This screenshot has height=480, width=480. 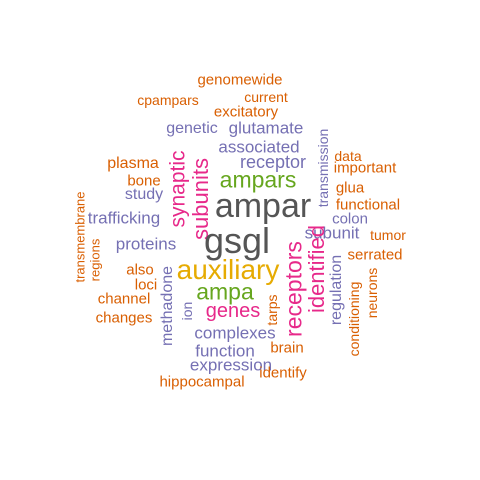 I want to click on word-data: data, so click(x=348, y=156).